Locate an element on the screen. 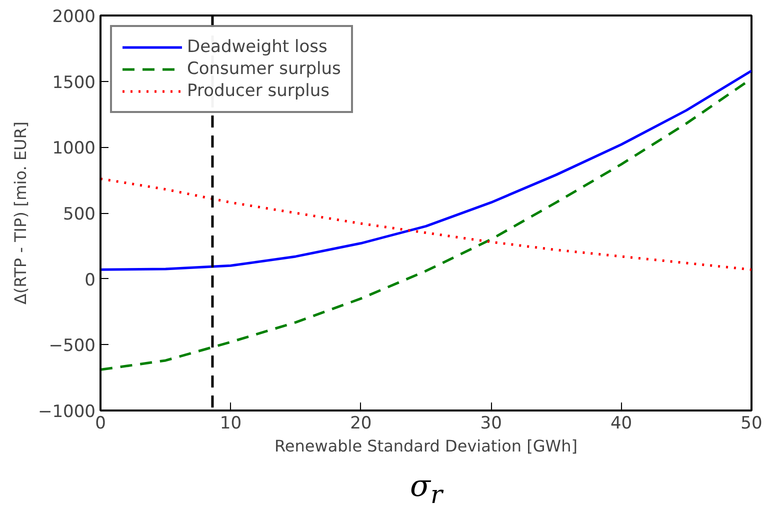 Image resolution: width=771 pixels, height=526 pixels. y-tick-label: 500 is located at coordinates (79, 214).